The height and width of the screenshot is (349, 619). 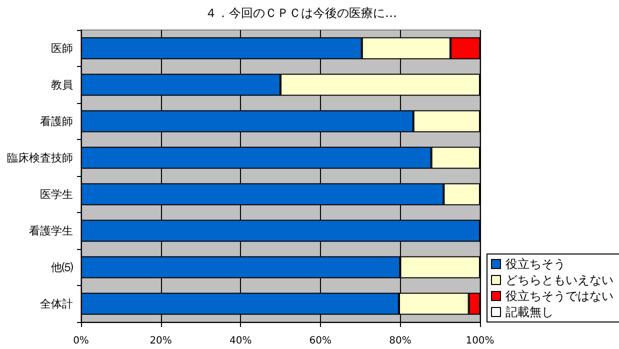 I want to click on y-tick-label: 看護学生, so click(x=51, y=231).